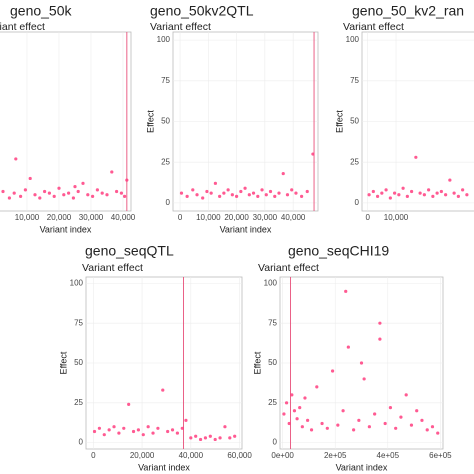 Image resolution: width=474 pixels, height=474 pixels. I want to click on x-tick-label: 2e+05, so click(335, 455).